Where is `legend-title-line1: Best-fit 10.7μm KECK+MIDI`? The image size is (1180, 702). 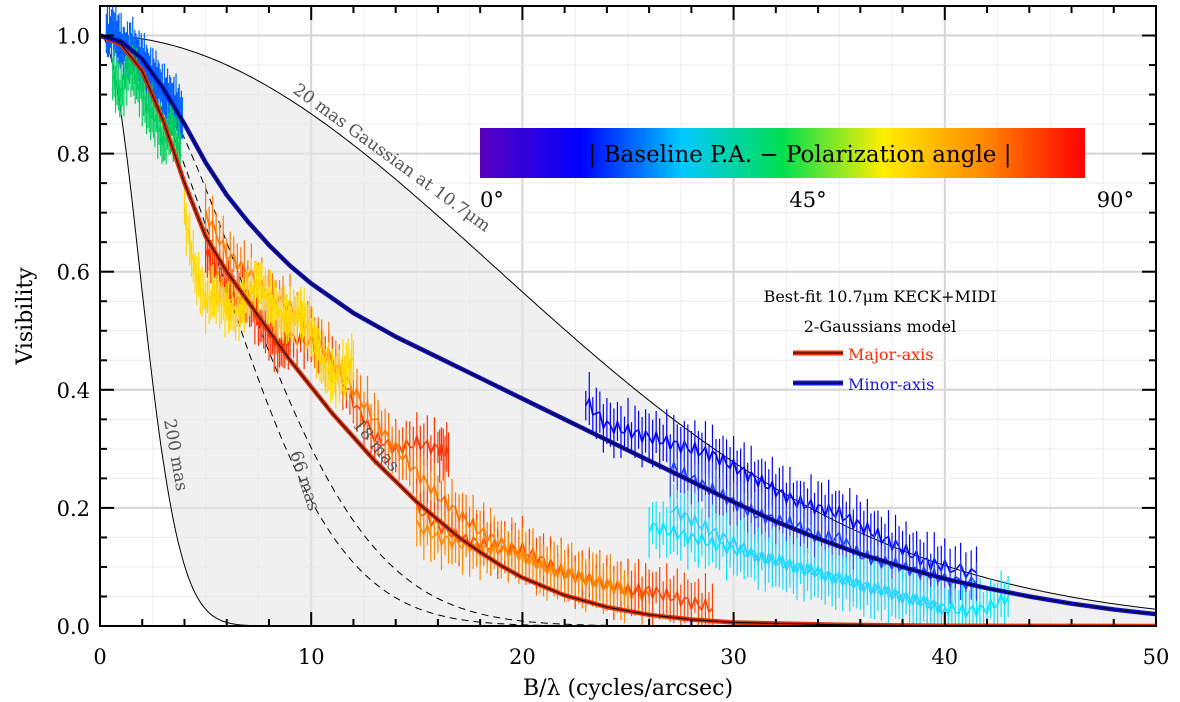 legend-title-line1: Best-fit 10.7μm KECK+MIDI is located at coordinates (880, 296).